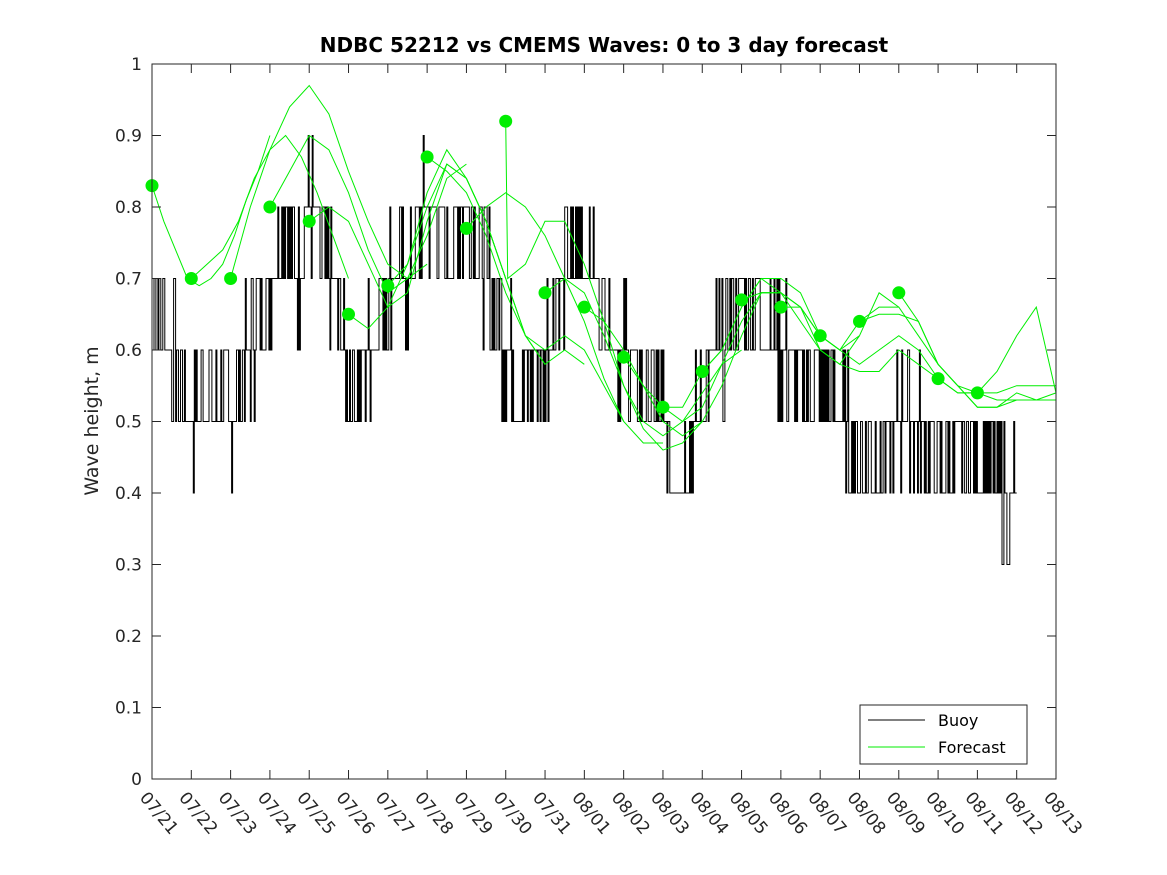 This screenshot has height=875, width=1167. What do you see at coordinates (128, 351) in the screenshot?
I see `y-tick-label-6: 0.6` at bounding box center [128, 351].